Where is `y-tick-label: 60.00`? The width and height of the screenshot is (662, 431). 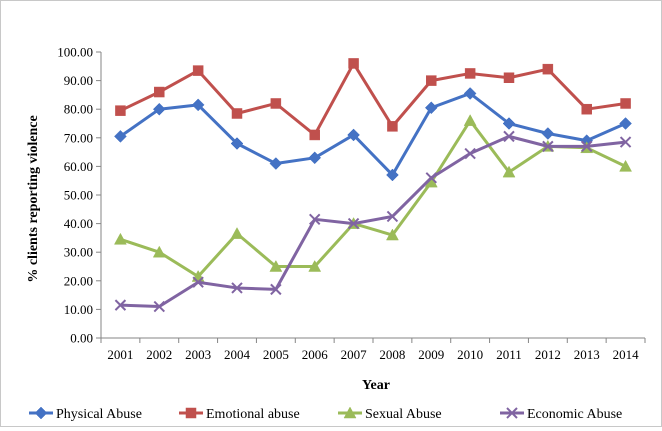
y-tick-label: 60.00 is located at coordinates (78, 166).